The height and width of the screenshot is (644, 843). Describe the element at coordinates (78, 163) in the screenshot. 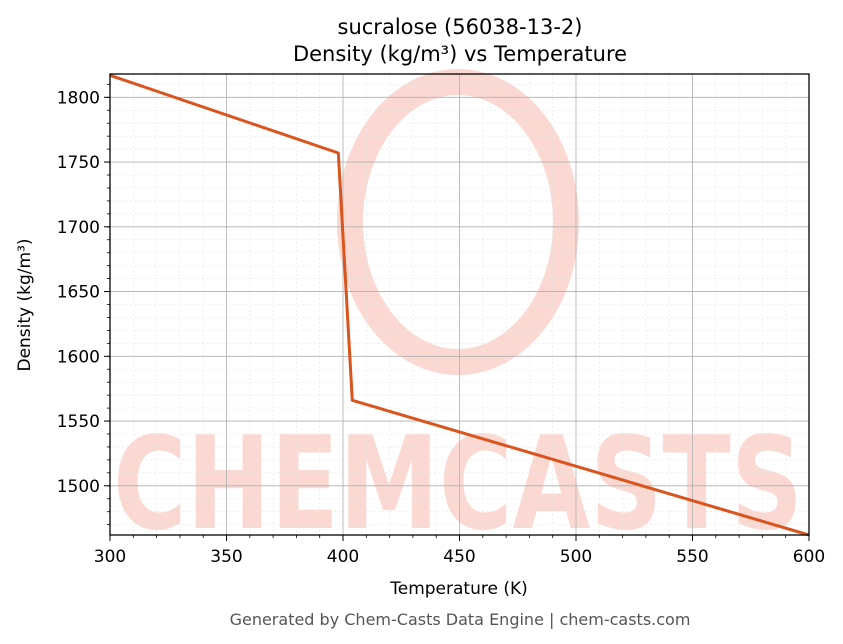

I see `y-tick-label: 1750` at that location.